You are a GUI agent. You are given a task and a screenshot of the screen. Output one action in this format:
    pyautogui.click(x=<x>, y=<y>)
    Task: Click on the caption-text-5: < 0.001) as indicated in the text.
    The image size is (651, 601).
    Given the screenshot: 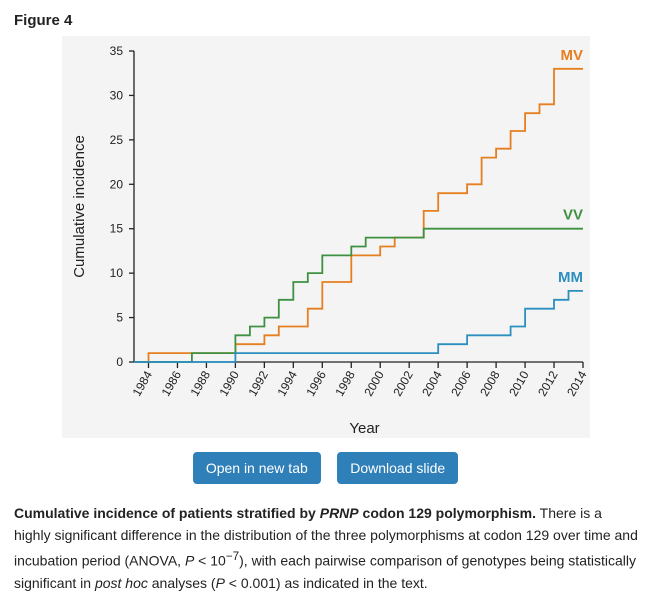 What is the action you would take?
    pyautogui.click(x=326, y=582)
    